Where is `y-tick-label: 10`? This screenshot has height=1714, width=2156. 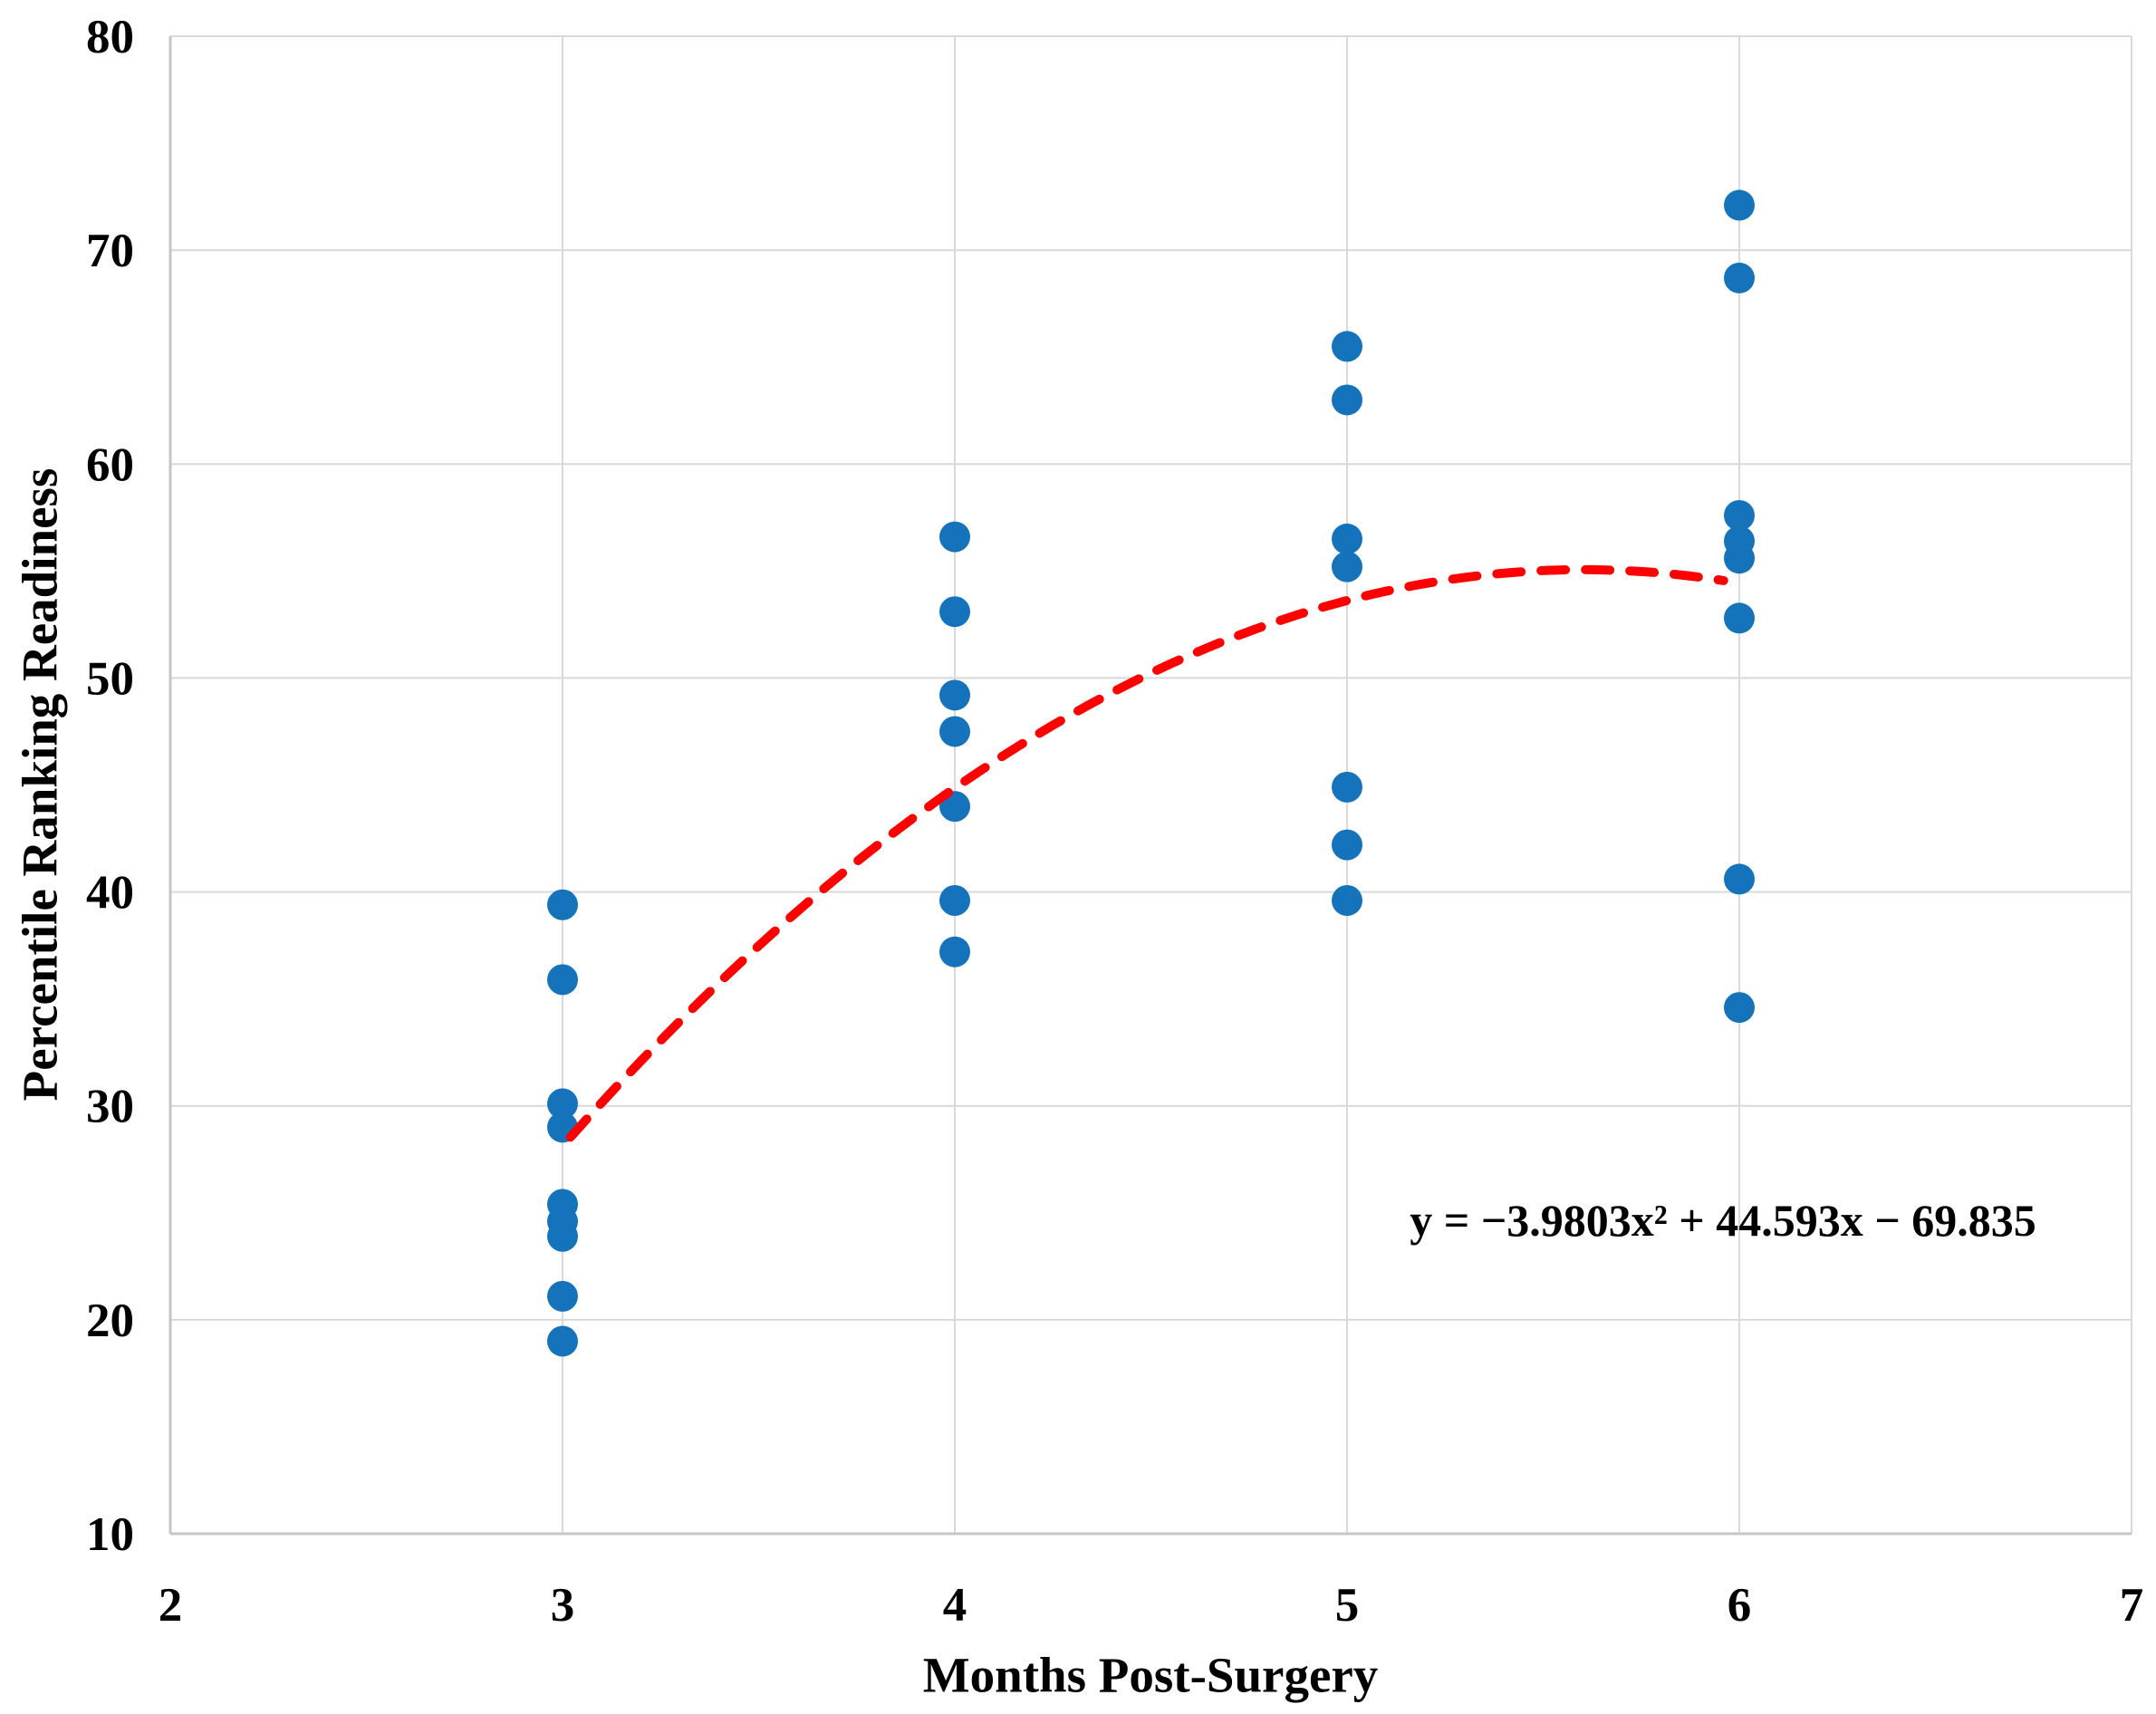 y-tick-label: 10 is located at coordinates (110, 1534).